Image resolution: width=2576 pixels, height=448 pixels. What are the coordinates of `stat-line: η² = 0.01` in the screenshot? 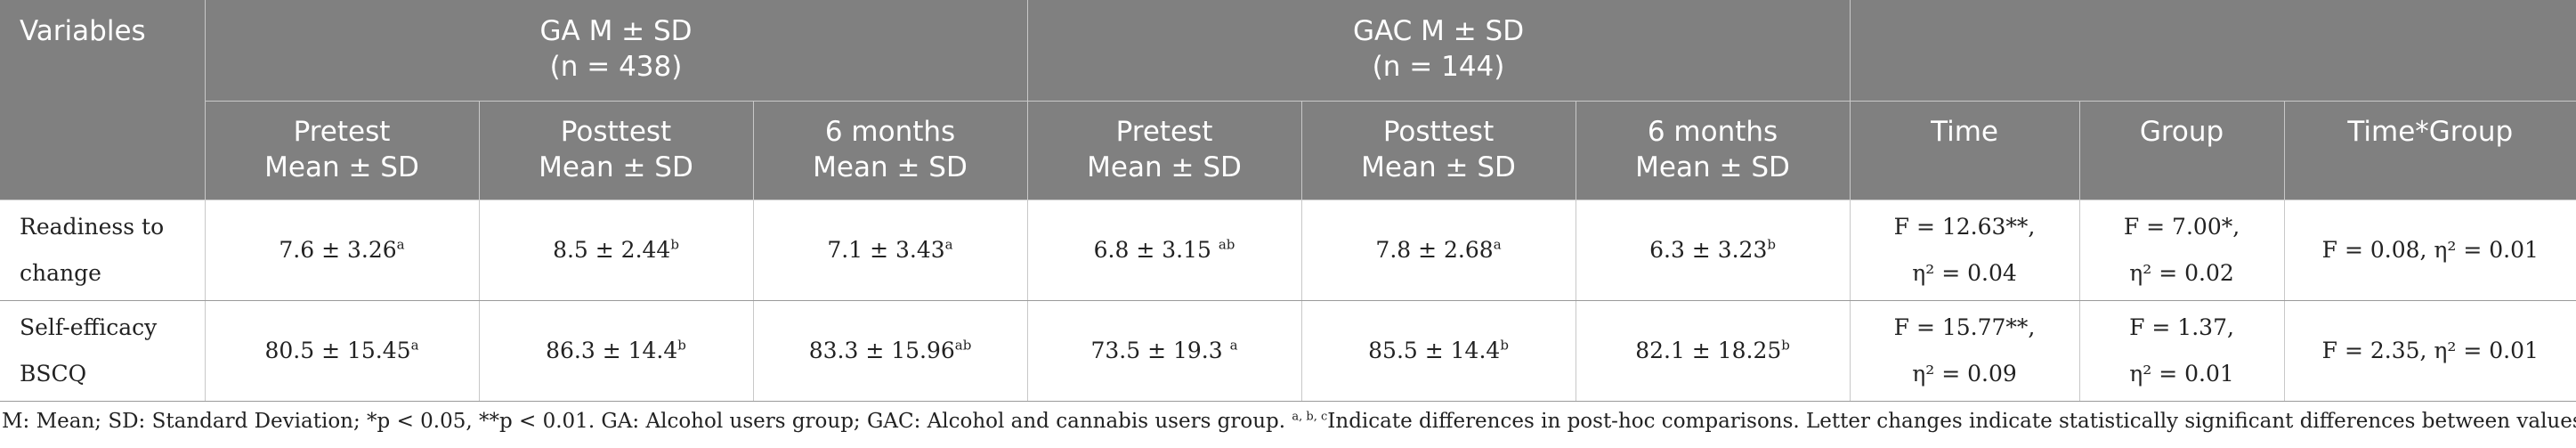 It's located at (2181, 374).